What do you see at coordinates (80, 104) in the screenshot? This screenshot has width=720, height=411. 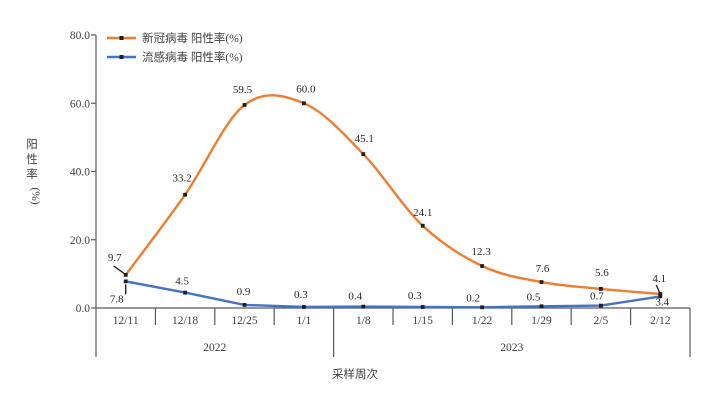 I see `y-tick-label: 60.0` at bounding box center [80, 104].